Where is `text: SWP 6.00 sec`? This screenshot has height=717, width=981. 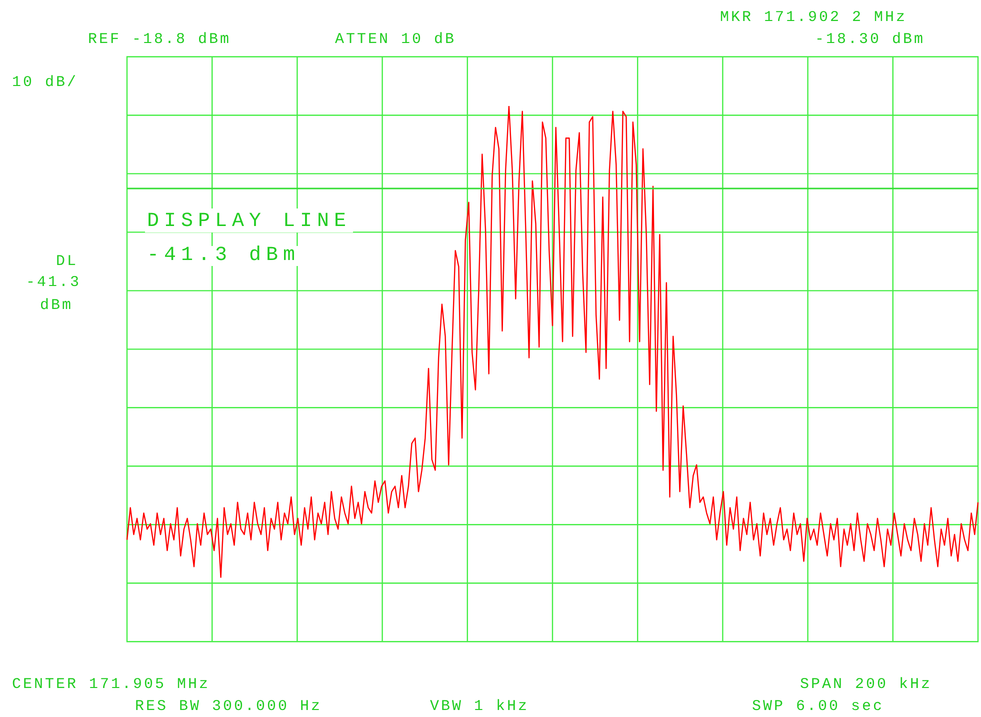
text: SWP 6.00 sec is located at coordinates (818, 706).